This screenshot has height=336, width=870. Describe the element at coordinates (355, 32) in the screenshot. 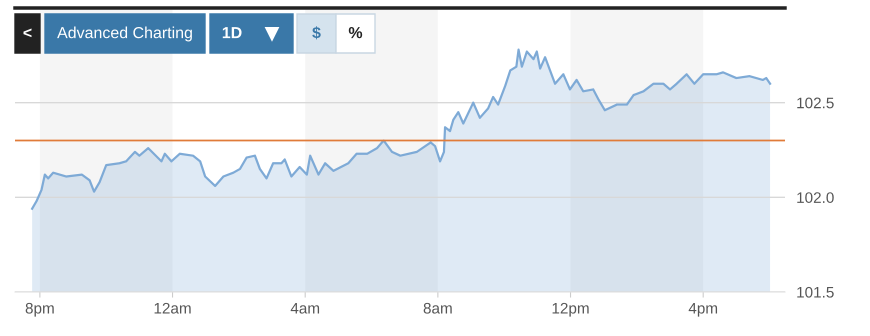

I see `annotation: %` at that location.